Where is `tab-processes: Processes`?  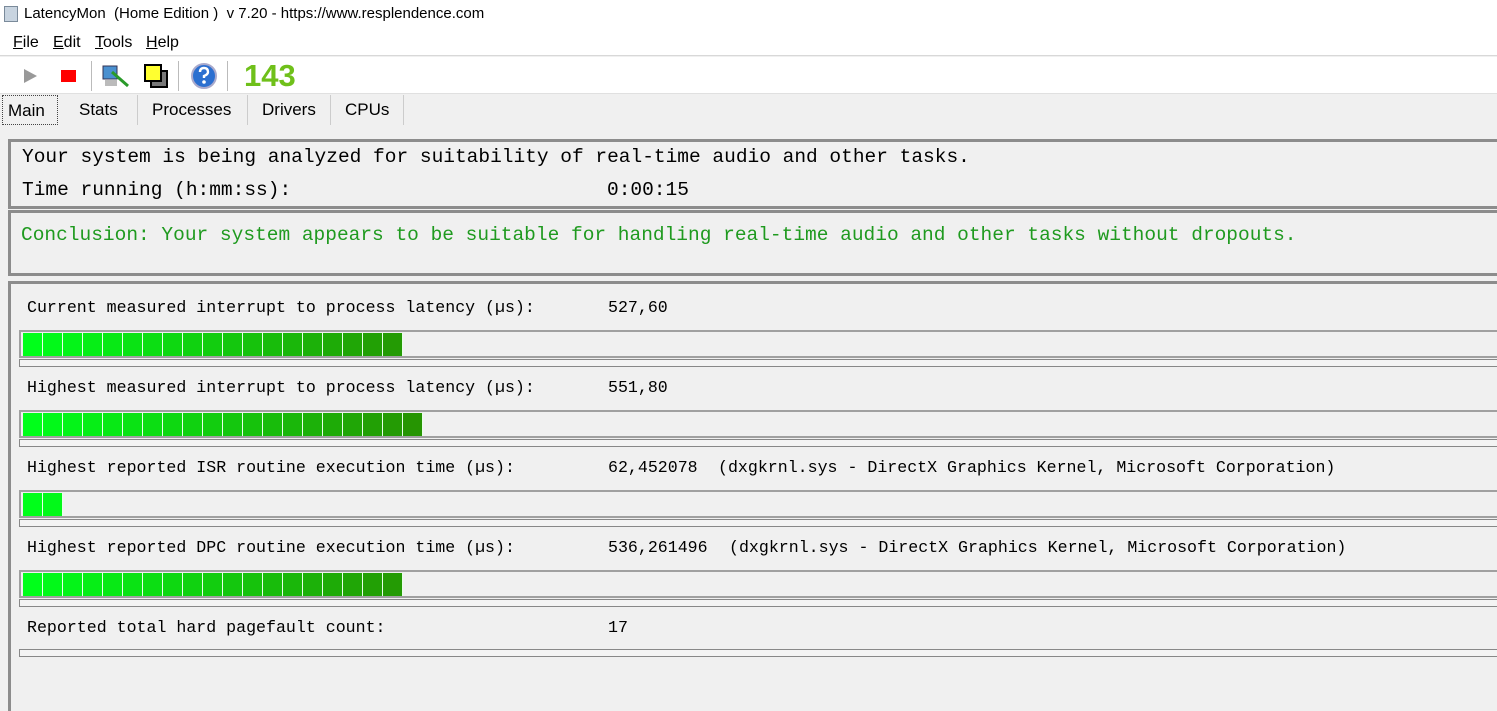
tab-processes: Processes is located at coordinates (193, 110).